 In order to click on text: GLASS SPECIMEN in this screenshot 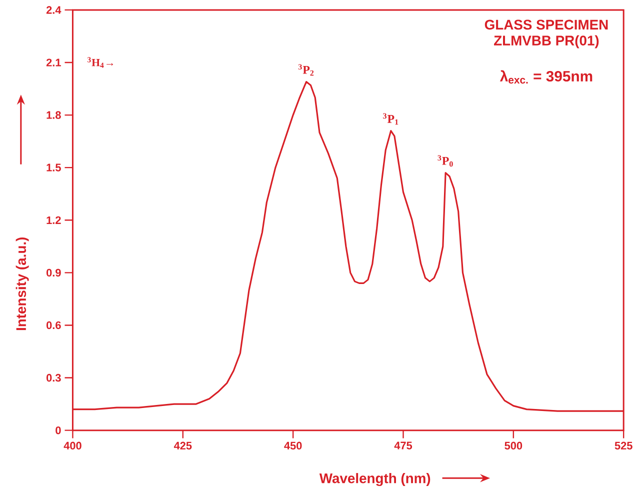, I will do `click(546, 25)`.